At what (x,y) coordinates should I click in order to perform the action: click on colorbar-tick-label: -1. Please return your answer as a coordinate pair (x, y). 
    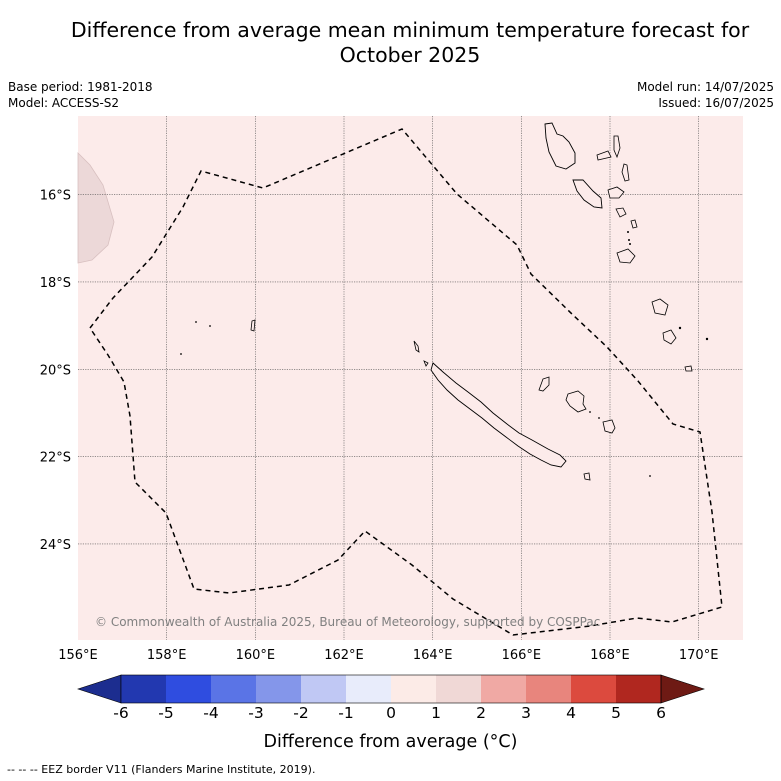
    Looking at the image, I should click on (346, 713).